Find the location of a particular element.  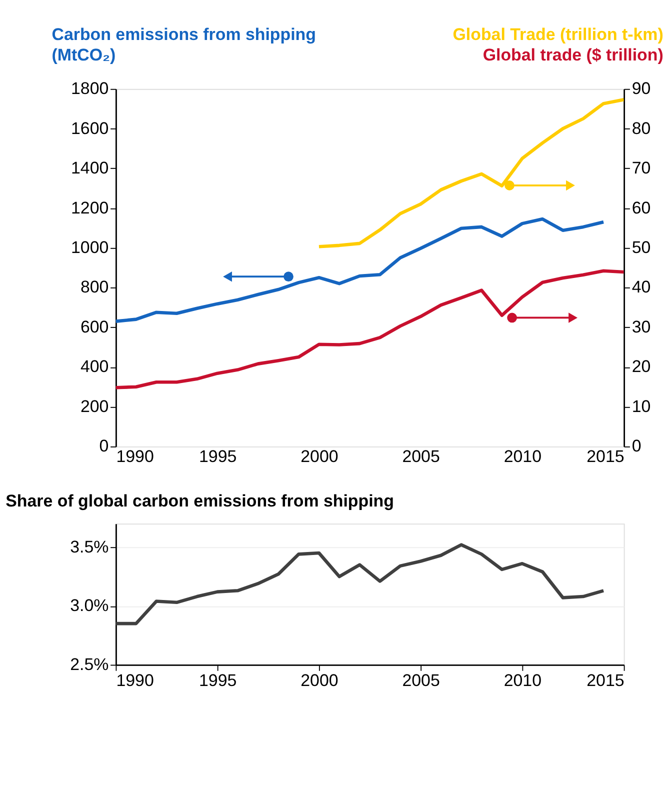

y2-tick-label: 20 is located at coordinates (641, 366).